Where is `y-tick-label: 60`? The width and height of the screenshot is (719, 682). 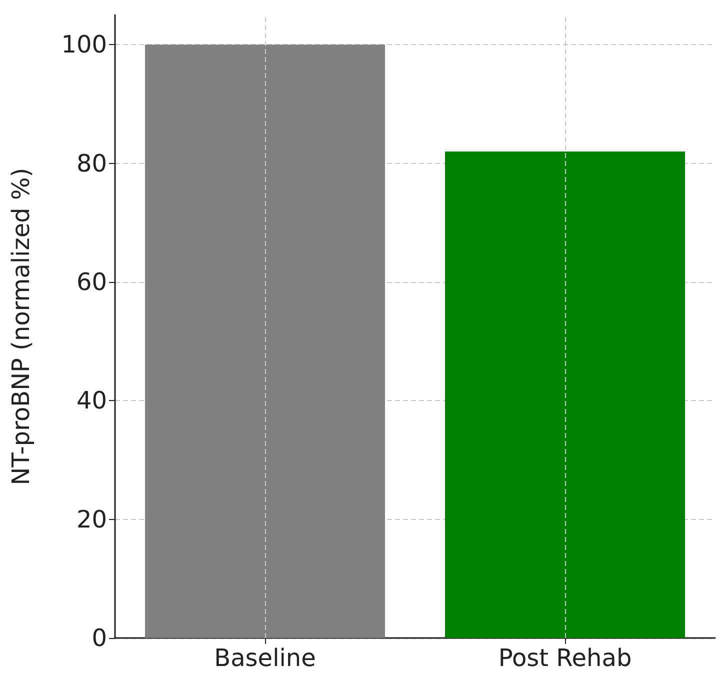 y-tick-label: 60 is located at coordinates (91, 282).